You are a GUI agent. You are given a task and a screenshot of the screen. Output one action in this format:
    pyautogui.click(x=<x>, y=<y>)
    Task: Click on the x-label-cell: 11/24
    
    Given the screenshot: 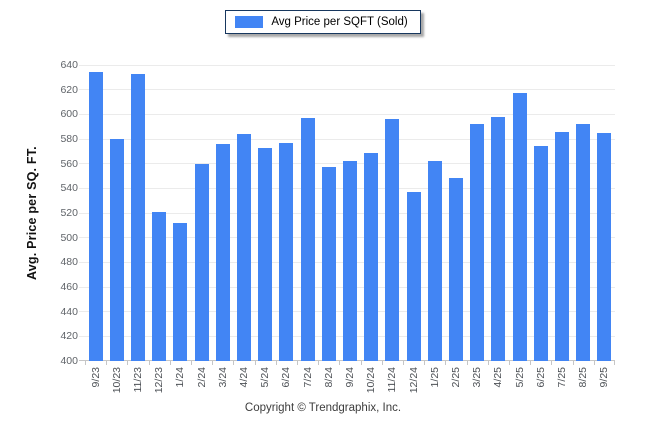 What is the action you would take?
    pyautogui.click(x=392, y=383)
    